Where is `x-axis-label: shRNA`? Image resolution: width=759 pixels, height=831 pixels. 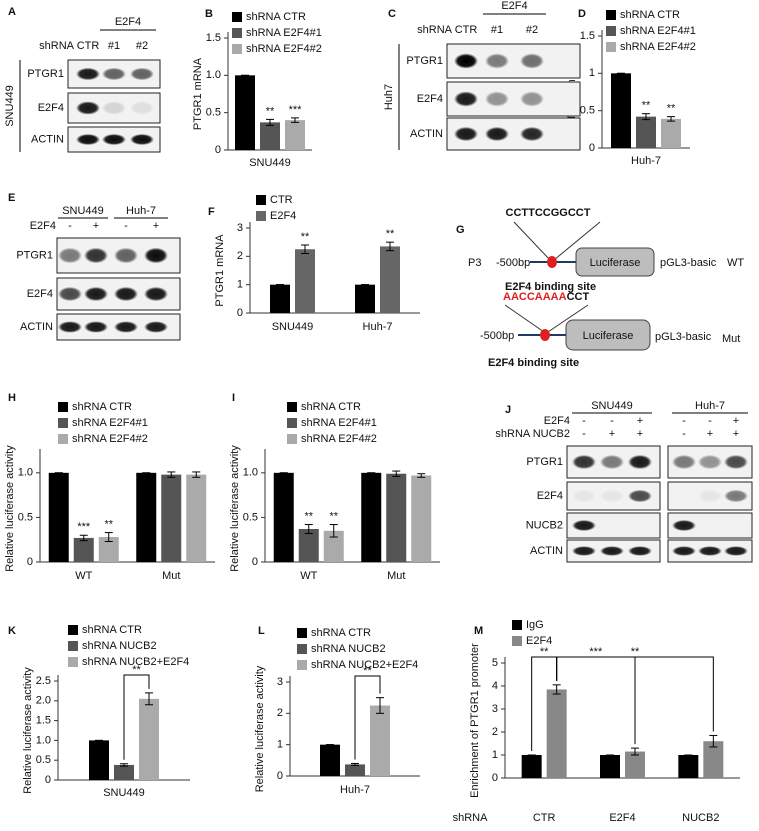 x-axis-label: shRNA is located at coordinates (471, 818).